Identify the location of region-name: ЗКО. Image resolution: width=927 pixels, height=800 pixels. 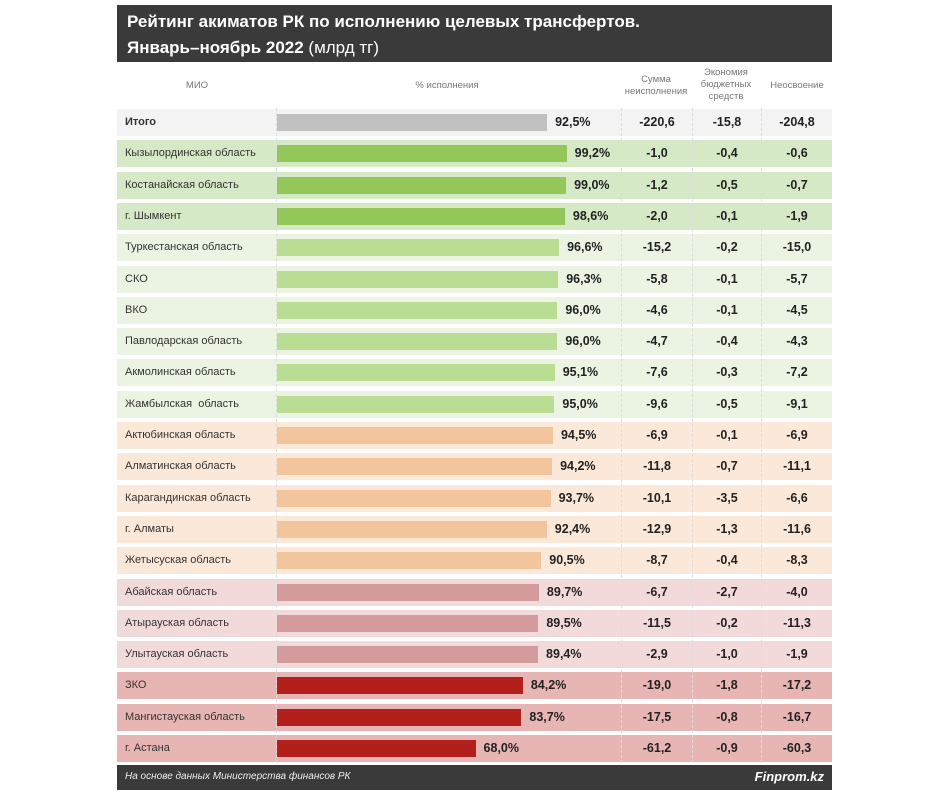
(136, 685).